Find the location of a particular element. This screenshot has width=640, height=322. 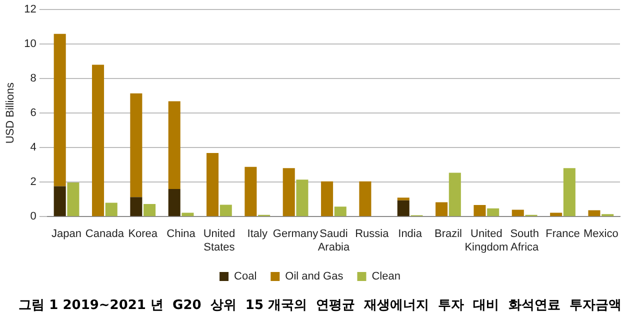

x-tick-label: United Kingdom is located at coordinates (486, 241).